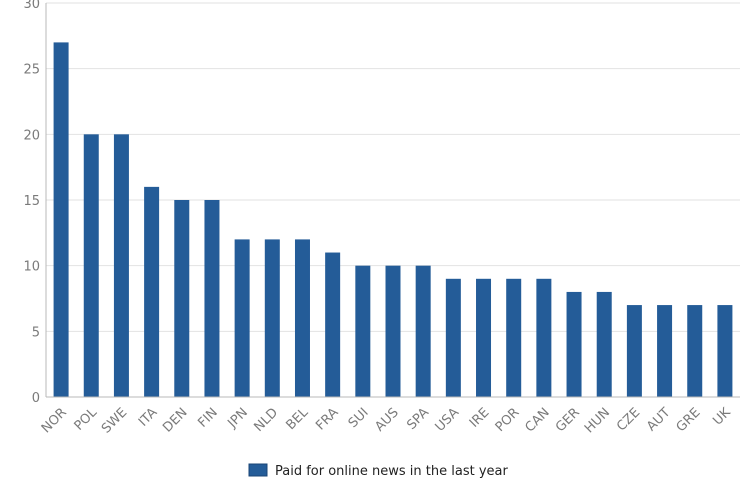 This screenshot has width=754, height=483. Describe the element at coordinates (597, 420) in the screenshot. I see `x-tick-label: HUN` at that location.